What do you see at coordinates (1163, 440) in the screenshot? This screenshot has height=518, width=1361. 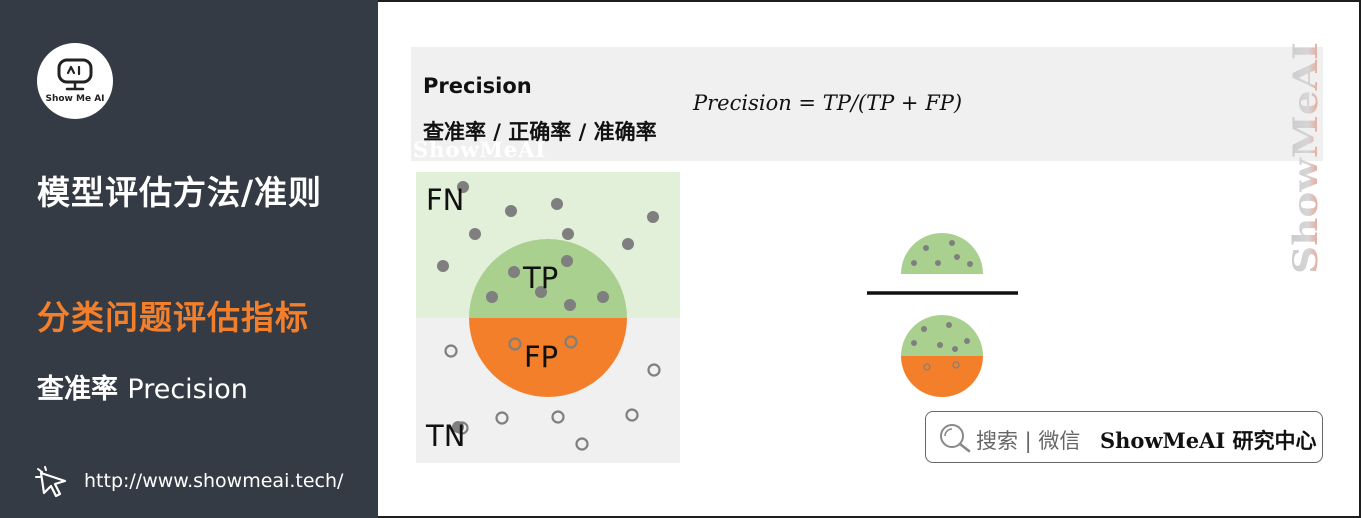 I see `search-brand-en: ShowMeAI` at bounding box center [1163, 440].